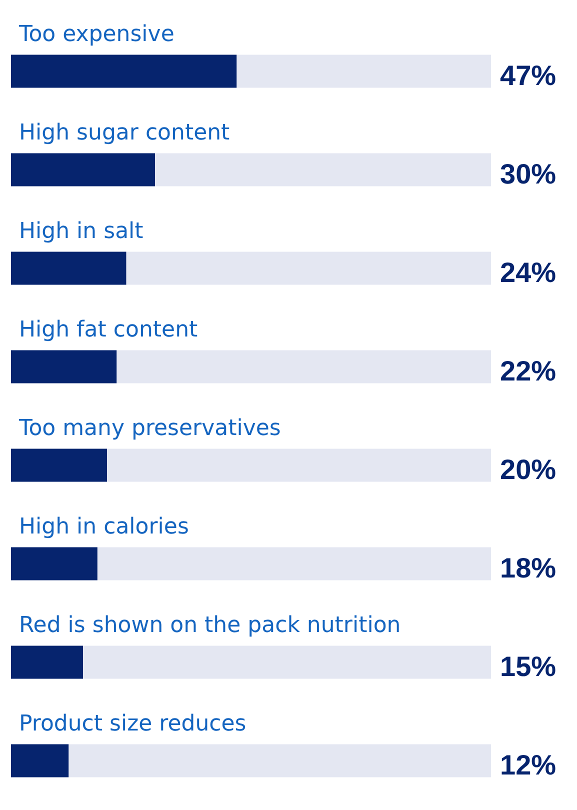  What do you see at coordinates (210, 625) in the screenshot?
I see `y-tick-label: Red is shown on the pack nutrition` at bounding box center [210, 625].